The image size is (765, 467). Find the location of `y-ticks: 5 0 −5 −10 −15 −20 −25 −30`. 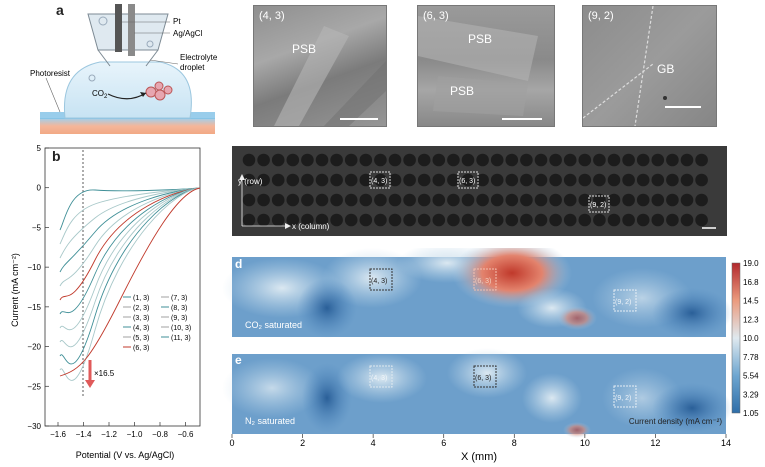

y-ticks: 5 0 −5 −10 −15 −20 −25 −30 is located at coordinates (38, 287).